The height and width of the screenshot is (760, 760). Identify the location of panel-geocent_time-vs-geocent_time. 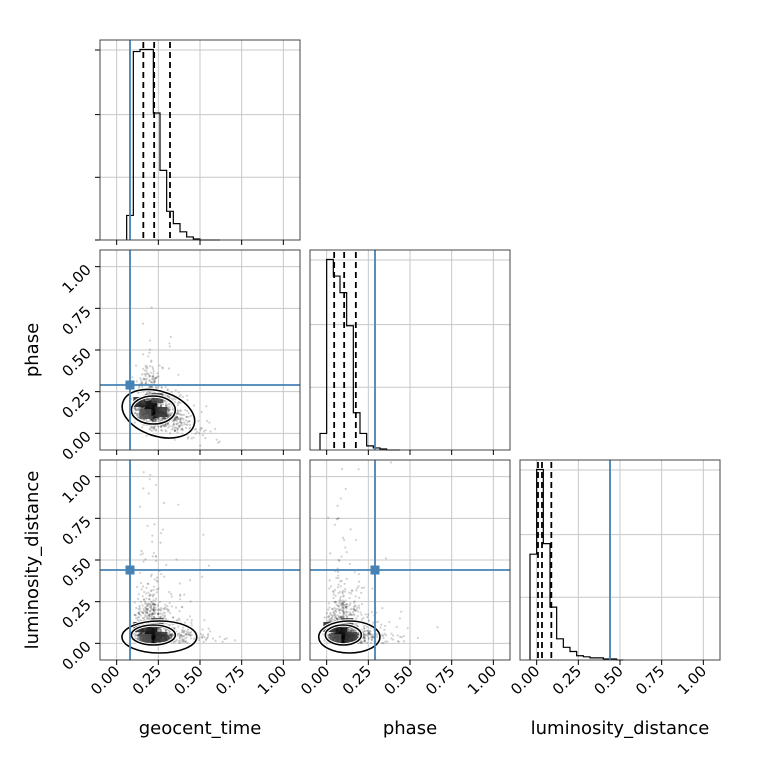
(198, 142).